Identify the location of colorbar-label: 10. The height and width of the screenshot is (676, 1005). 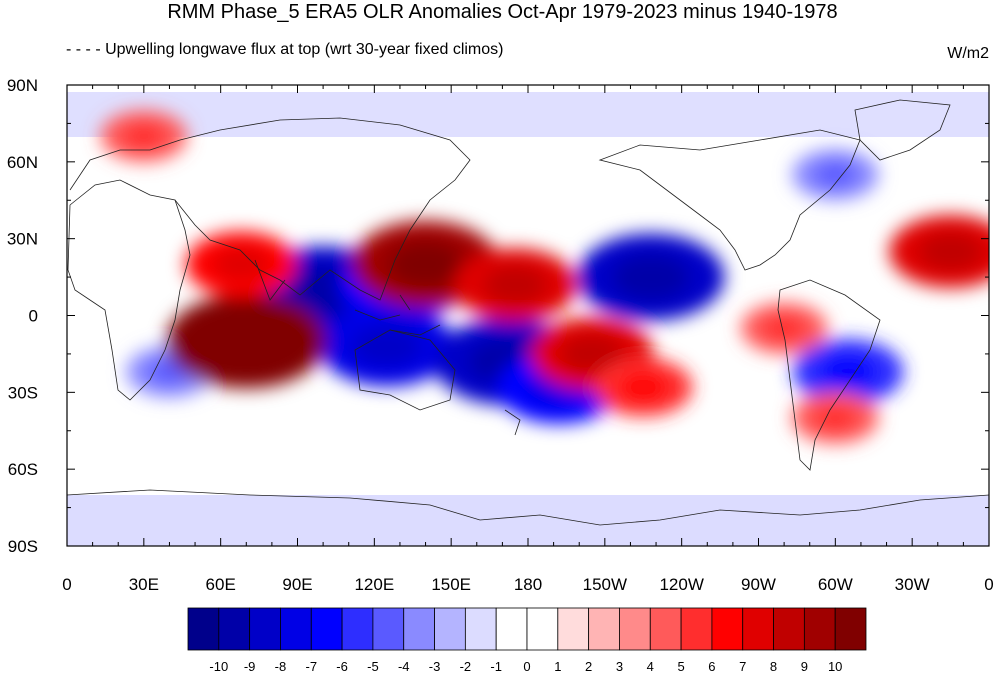
(835, 666).